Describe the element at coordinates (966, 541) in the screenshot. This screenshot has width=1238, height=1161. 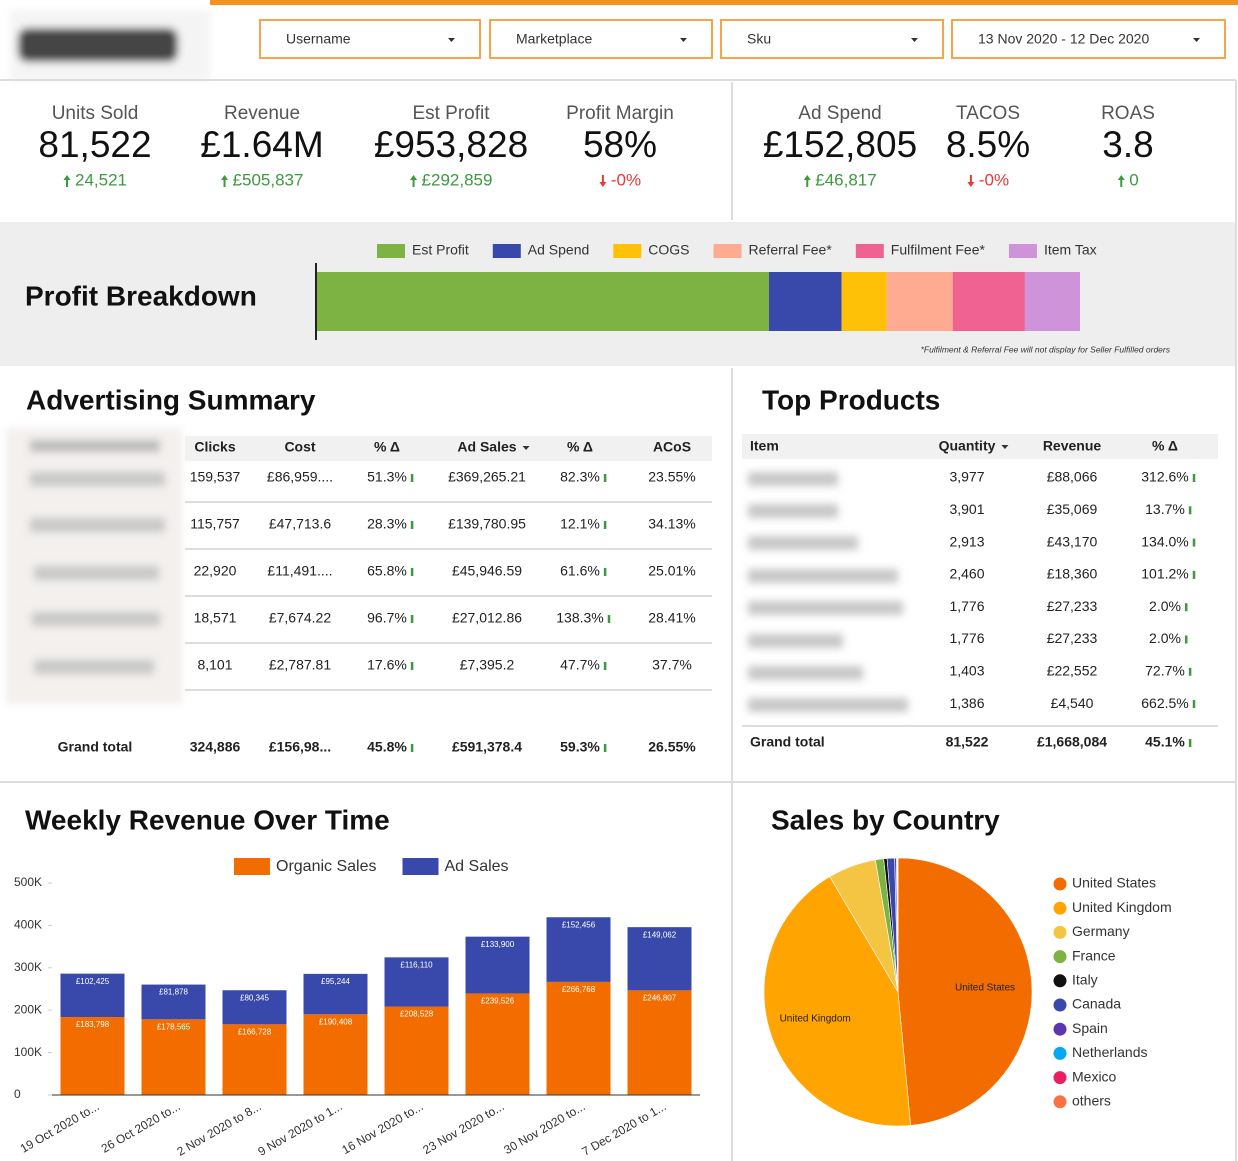
I see `table-cell: 2,913` at that location.